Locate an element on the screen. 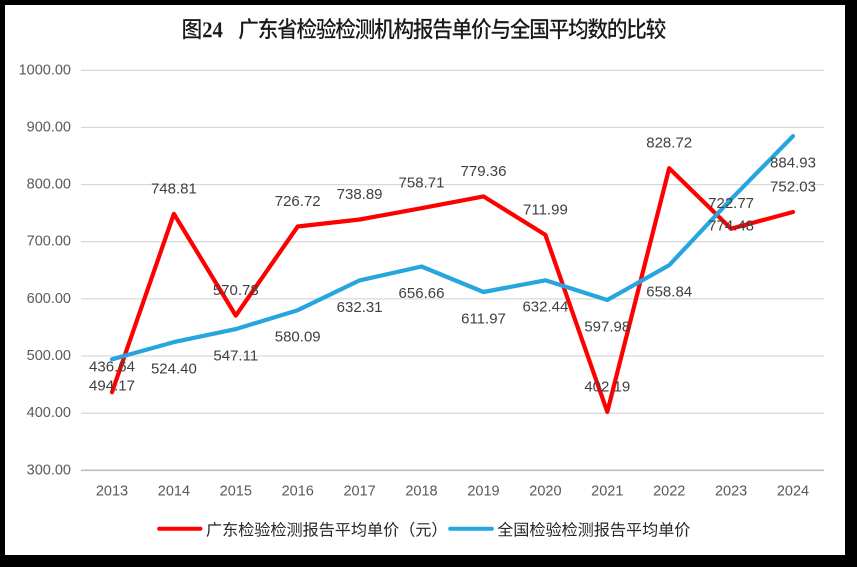 This screenshot has height=567, width=857. svg-text: 2016 is located at coordinates (298, 492).